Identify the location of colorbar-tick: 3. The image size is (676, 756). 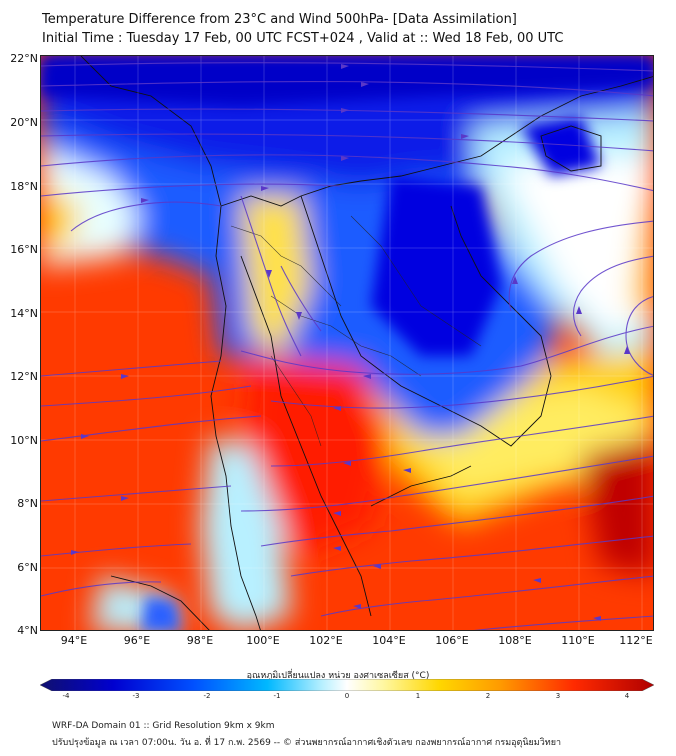
(558, 696).